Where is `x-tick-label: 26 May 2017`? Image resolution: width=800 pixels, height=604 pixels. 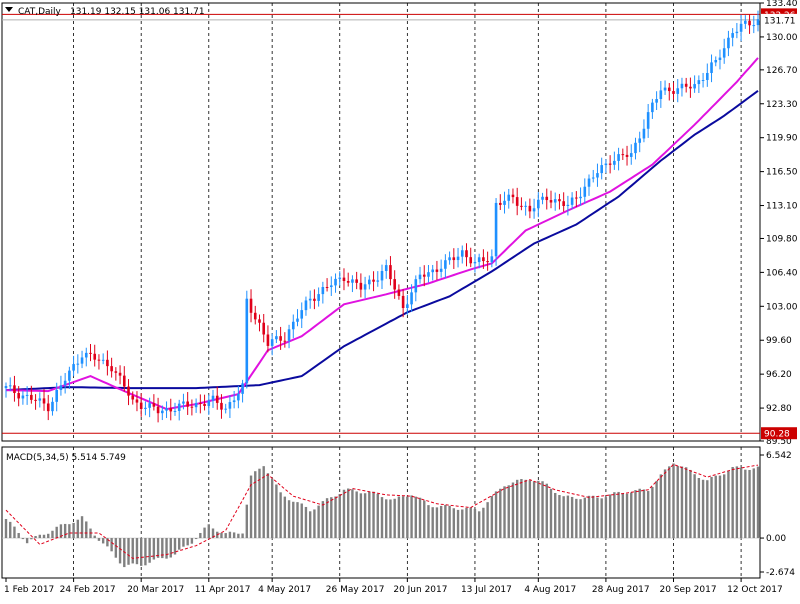 x-tick-label: 26 May 2017 is located at coordinates (355, 590).